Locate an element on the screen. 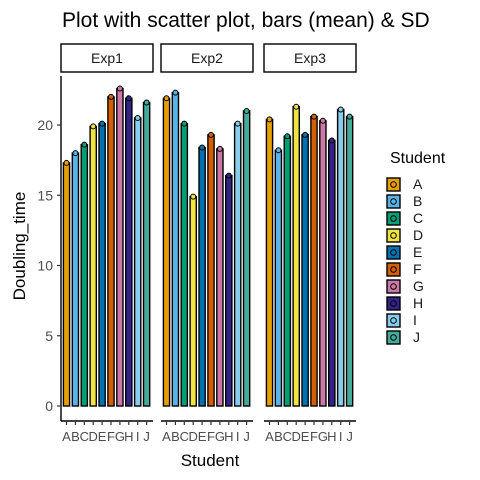 This screenshot has height=480, width=480. y-tick-label: 5 is located at coordinates (49, 336).